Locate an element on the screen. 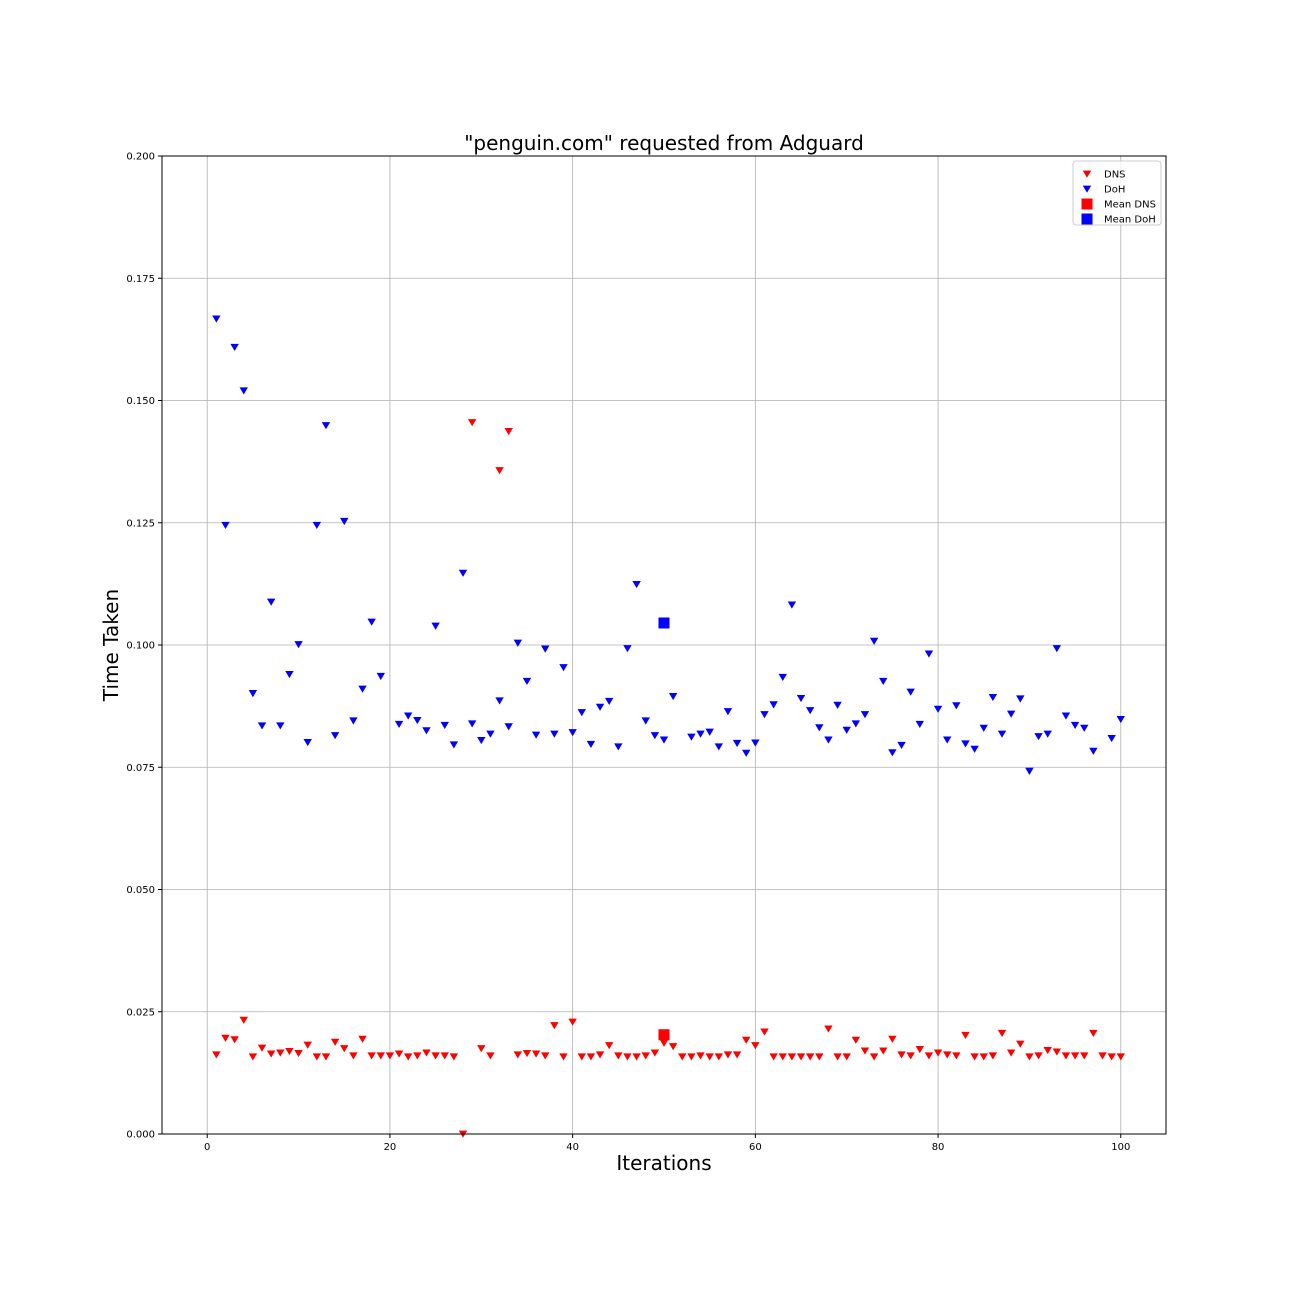 The height and width of the screenshot is (1296, 1296). y-tick-label: 0.200 is located at coordinates (140, 157).